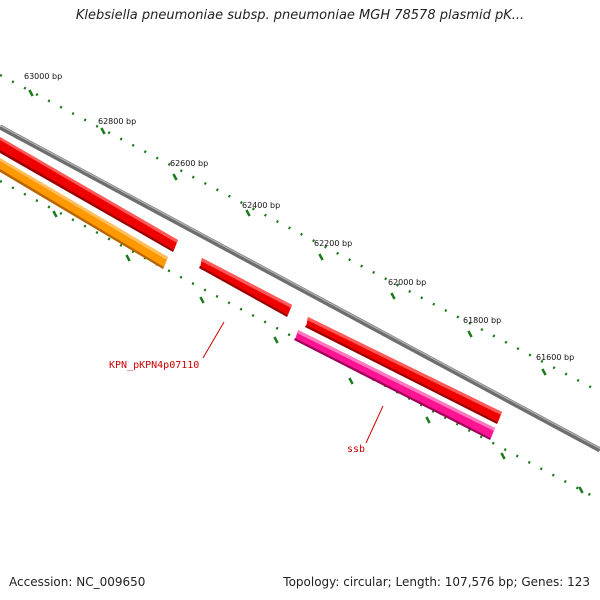 The image size is (600, 600). Describe the element at coordinates (482, 320) in the screenshot. I see `tick-label: 61800 bp` at that location.